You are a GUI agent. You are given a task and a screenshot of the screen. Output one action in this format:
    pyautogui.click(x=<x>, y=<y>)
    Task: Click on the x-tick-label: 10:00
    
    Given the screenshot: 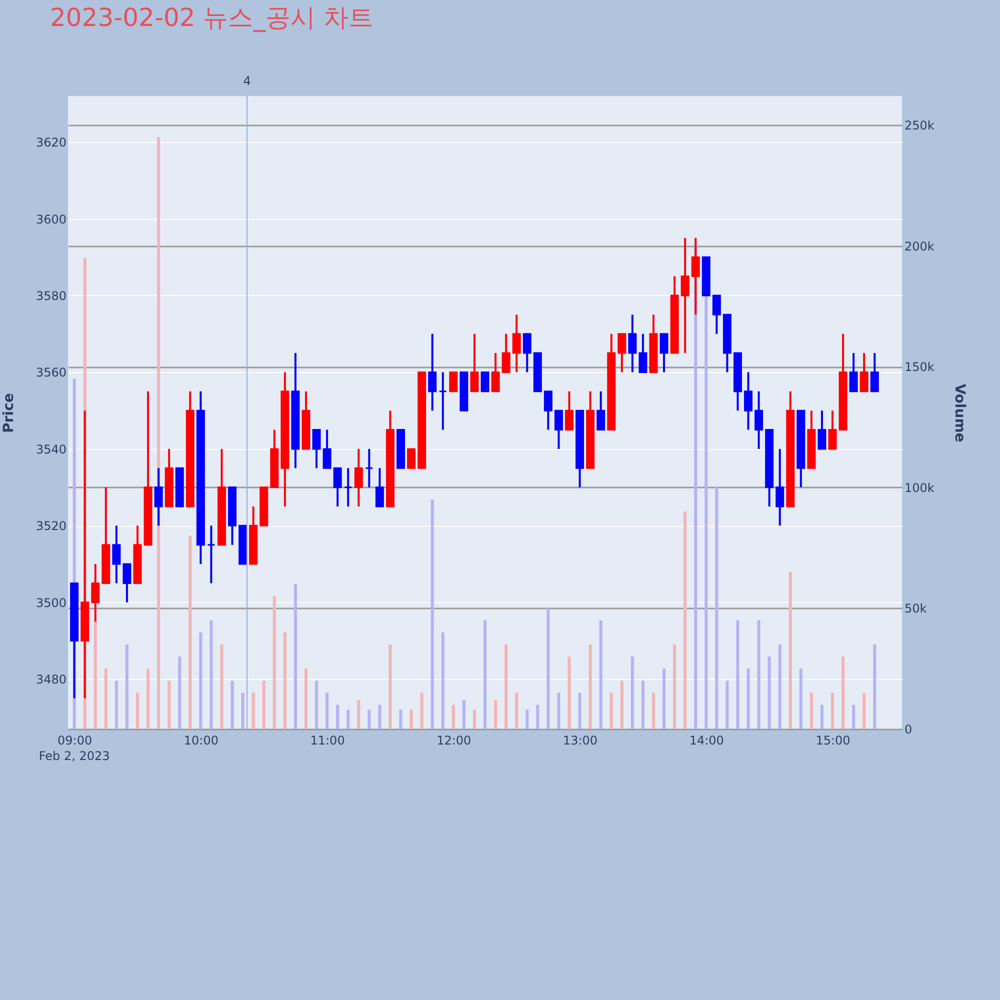 What is the action you would take?
    pyautogui.click(x=201, y=741)
    